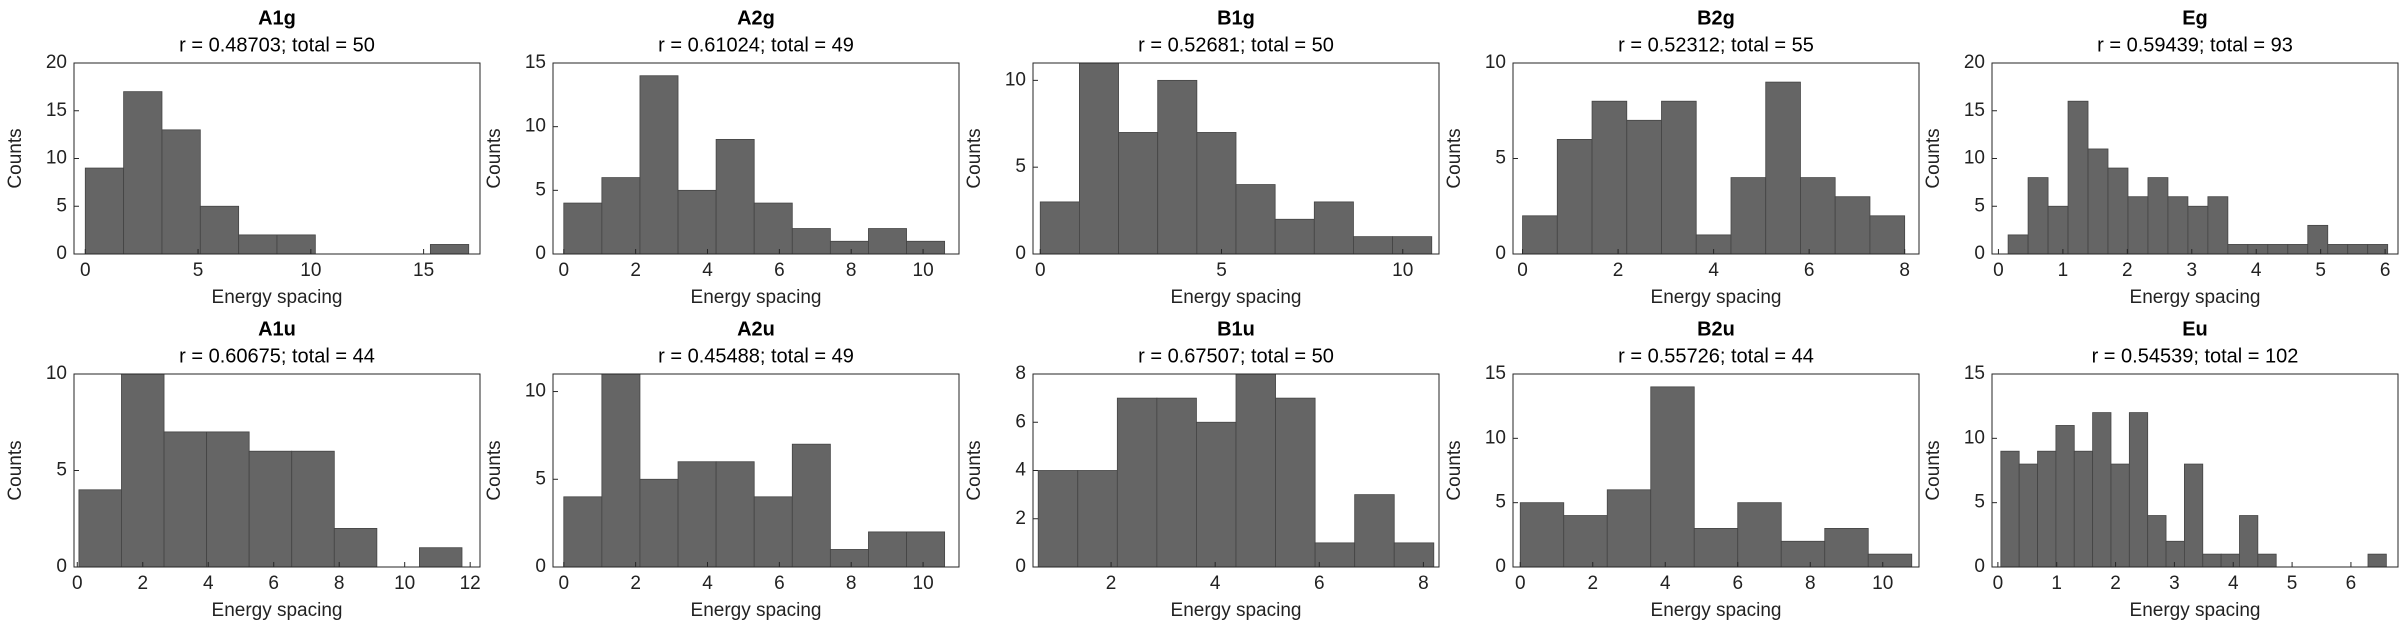  Describe the element at coordinates (2195, 329) in the screenshot. I see `chart-title: Eu` at that location.